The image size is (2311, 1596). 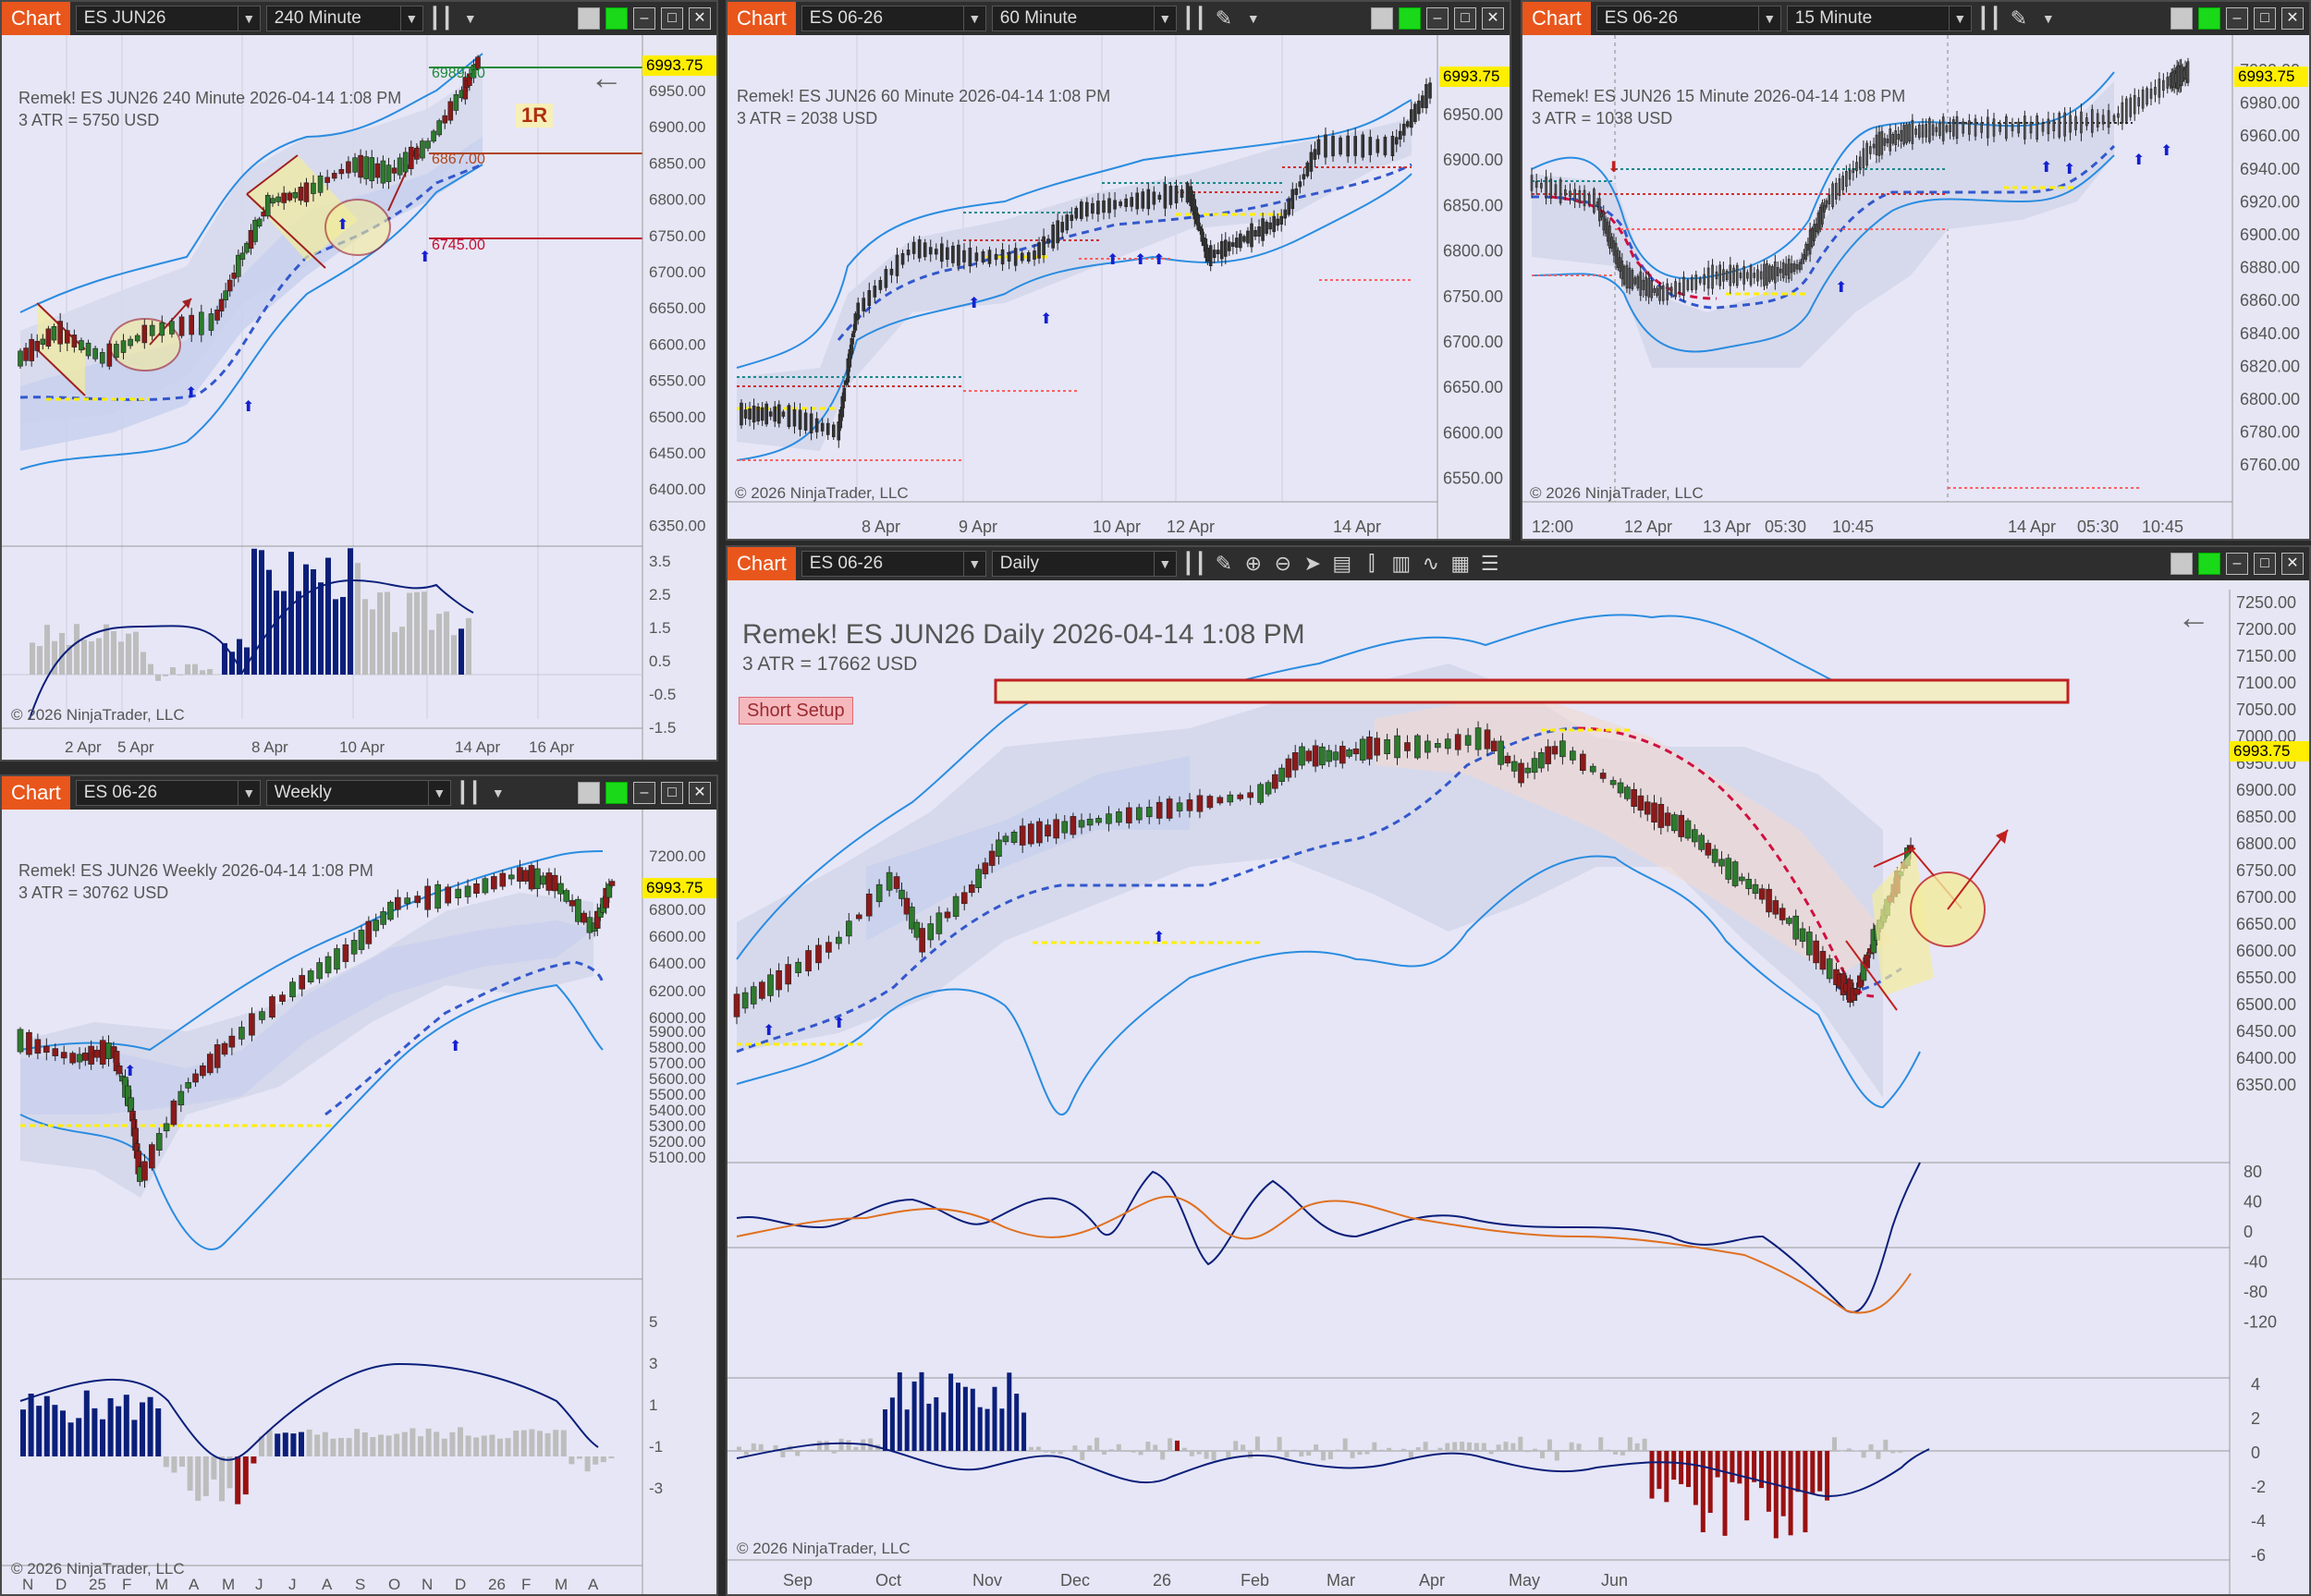 I want to click on period-selector: 60 Minute ▼, so click(x=1084, y=18).